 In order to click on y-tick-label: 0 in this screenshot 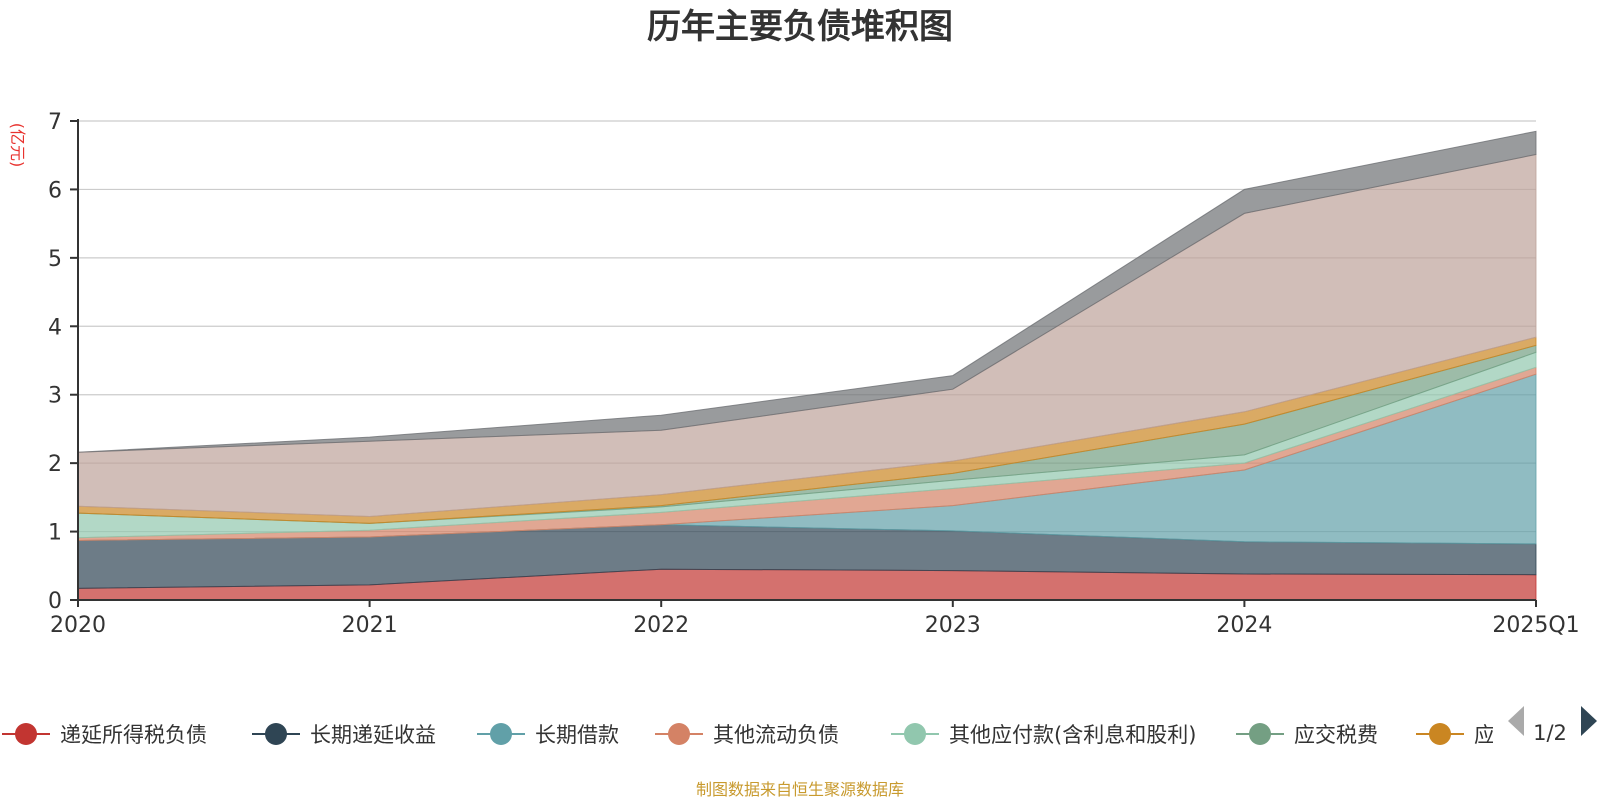, I will do `click(55, 601)`.